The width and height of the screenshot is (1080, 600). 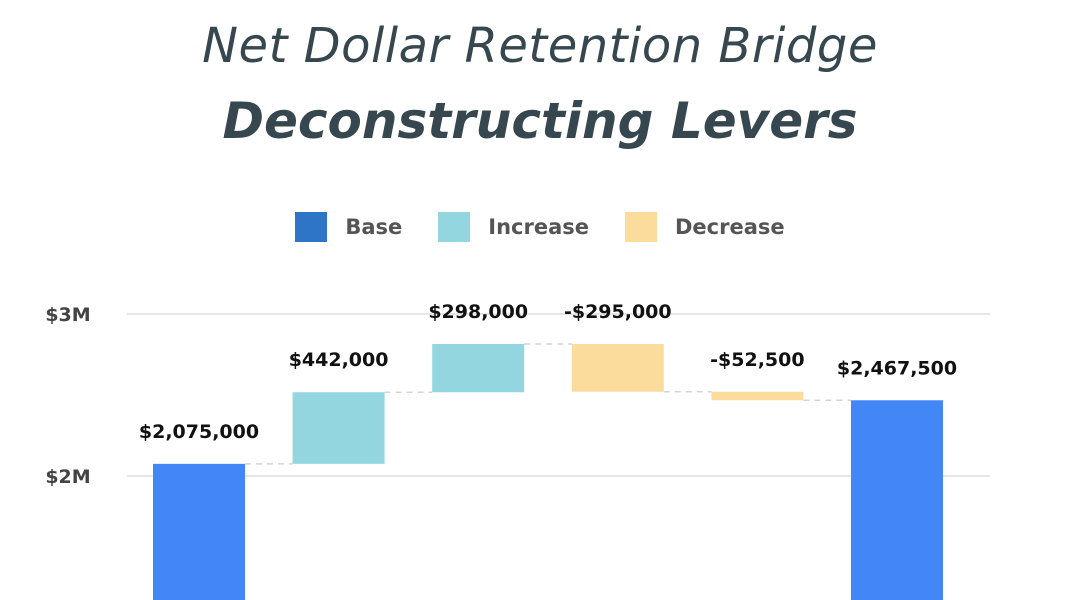 I want to click on data-label: $2,075,000, so click(x=199, y=432).